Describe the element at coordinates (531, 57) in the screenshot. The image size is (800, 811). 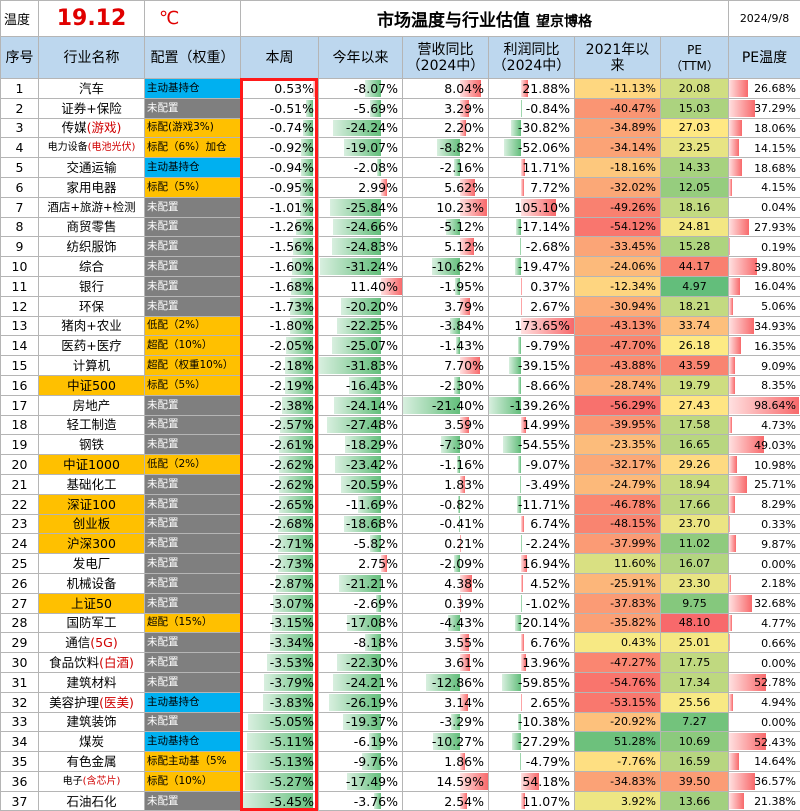
I see `col-header-profit-yoy: 利润同比 （2024中）` at that location.